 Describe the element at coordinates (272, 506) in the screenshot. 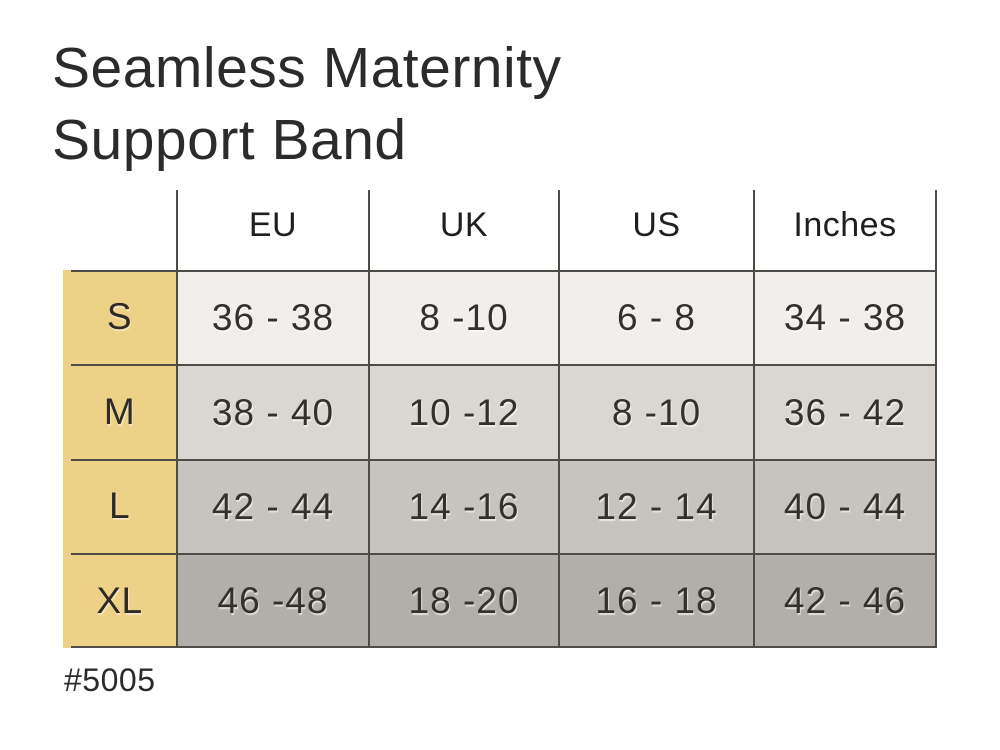

I see `cell-l-eu: 42 - 44` at that location.